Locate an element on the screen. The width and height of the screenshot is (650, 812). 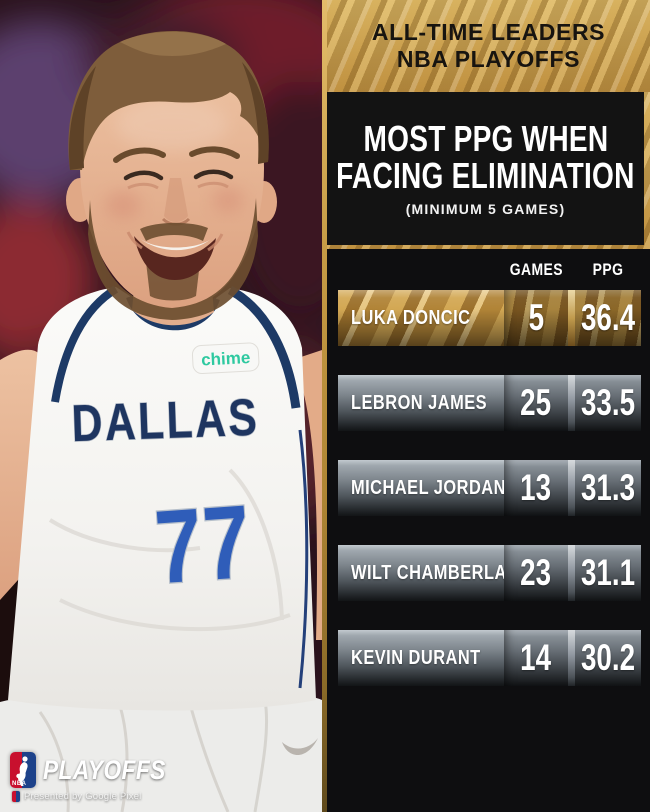
nba-logo: NBA is located at coordinates (23, 770).